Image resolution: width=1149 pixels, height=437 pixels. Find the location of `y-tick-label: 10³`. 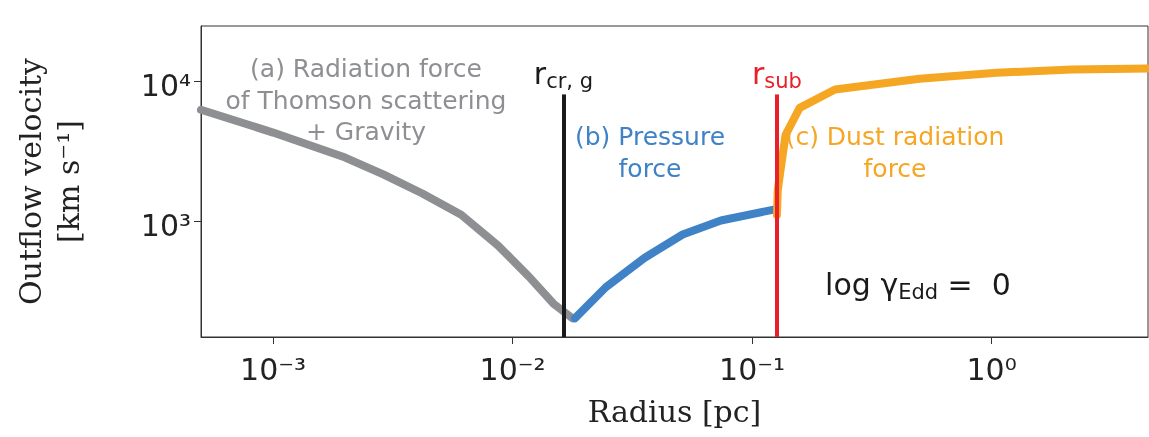

y-tick-label: 10³ is located at coordinates (165, 225).